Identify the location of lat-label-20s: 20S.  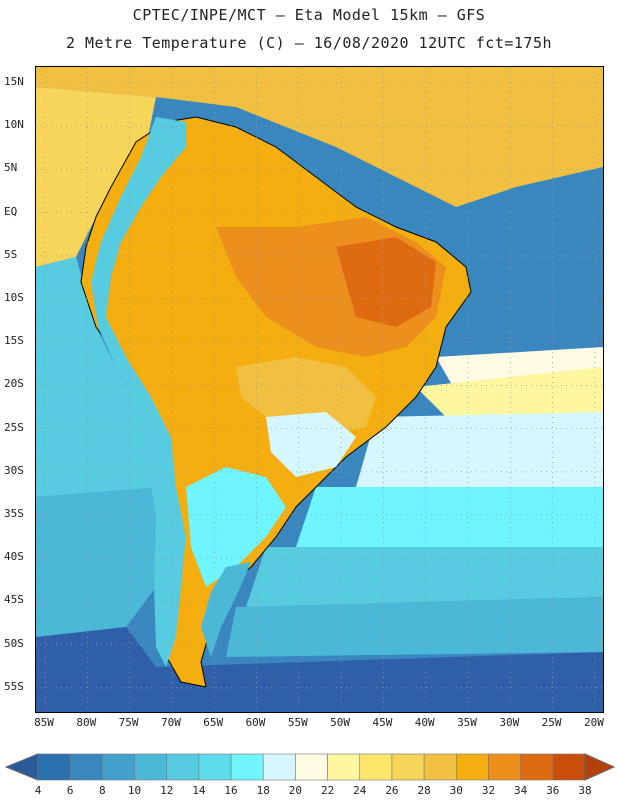
(14, 384).